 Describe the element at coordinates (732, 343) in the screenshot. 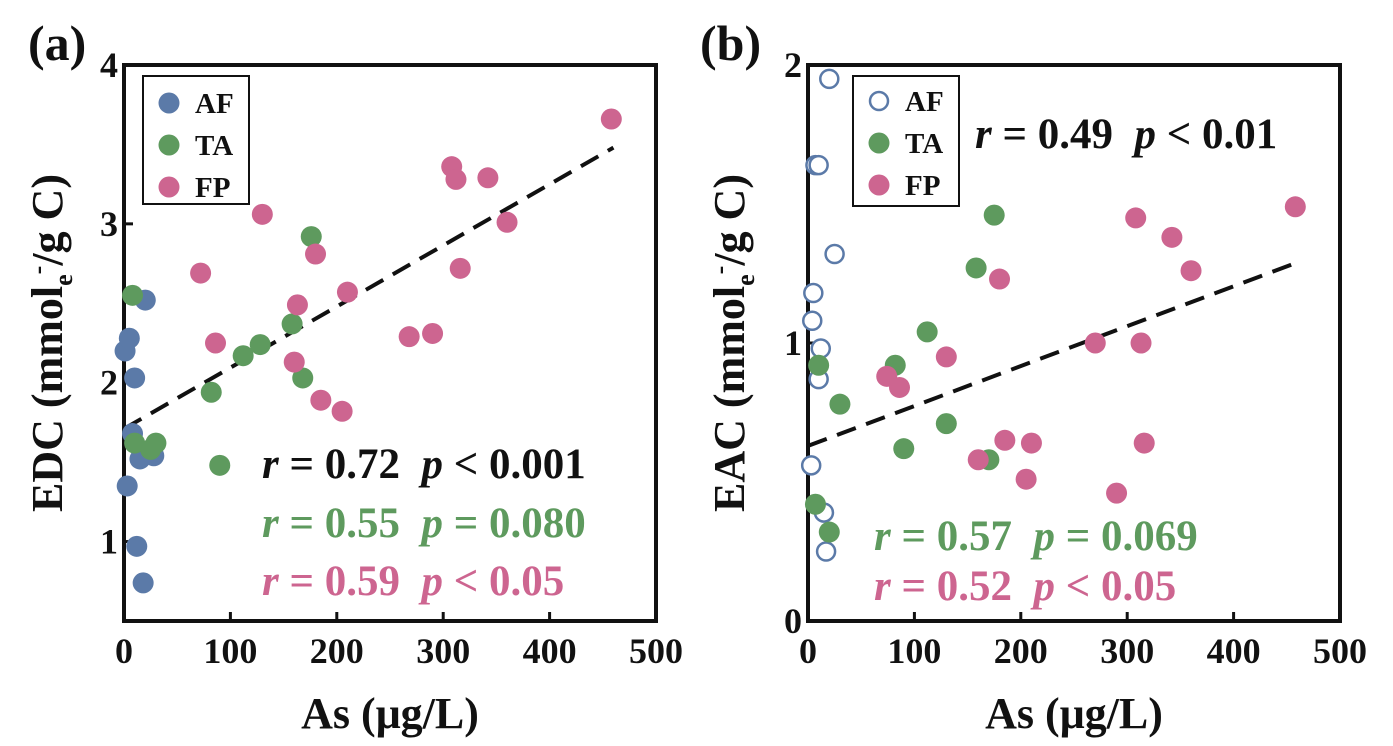

I see `y-axis-label: EAC (mmole-/g C)` at that location.